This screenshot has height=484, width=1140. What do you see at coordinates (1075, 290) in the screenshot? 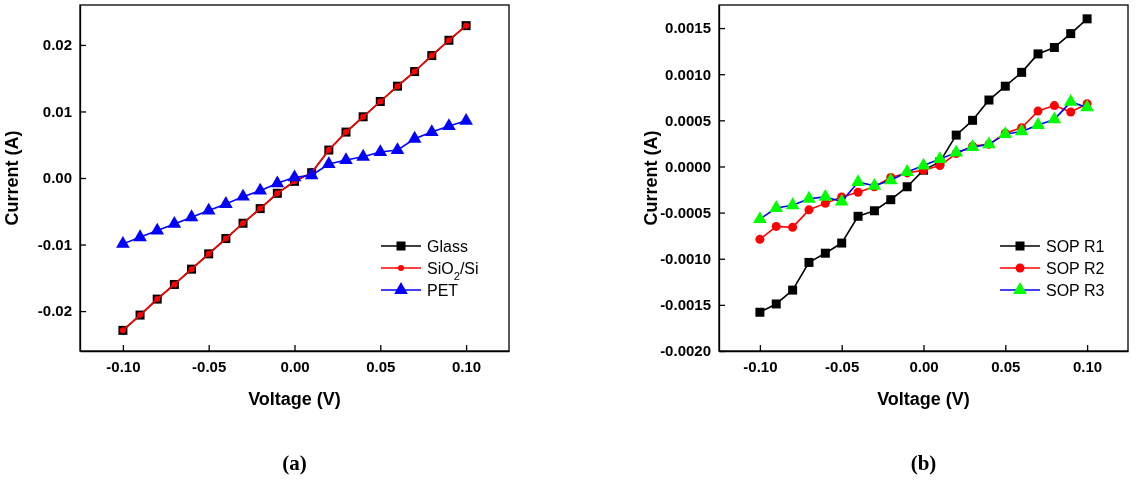
I see `legend-label: SOP R3` at bounding box center [1075, 290].